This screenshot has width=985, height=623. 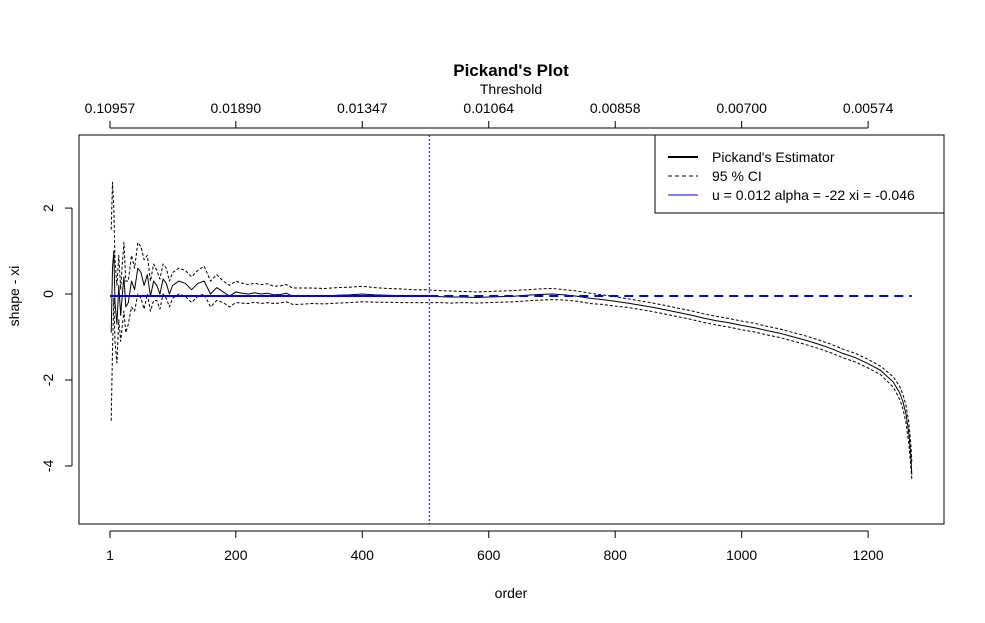 I want to click on top-tick-label-1: 0.01890, so click(x=236, y=108).